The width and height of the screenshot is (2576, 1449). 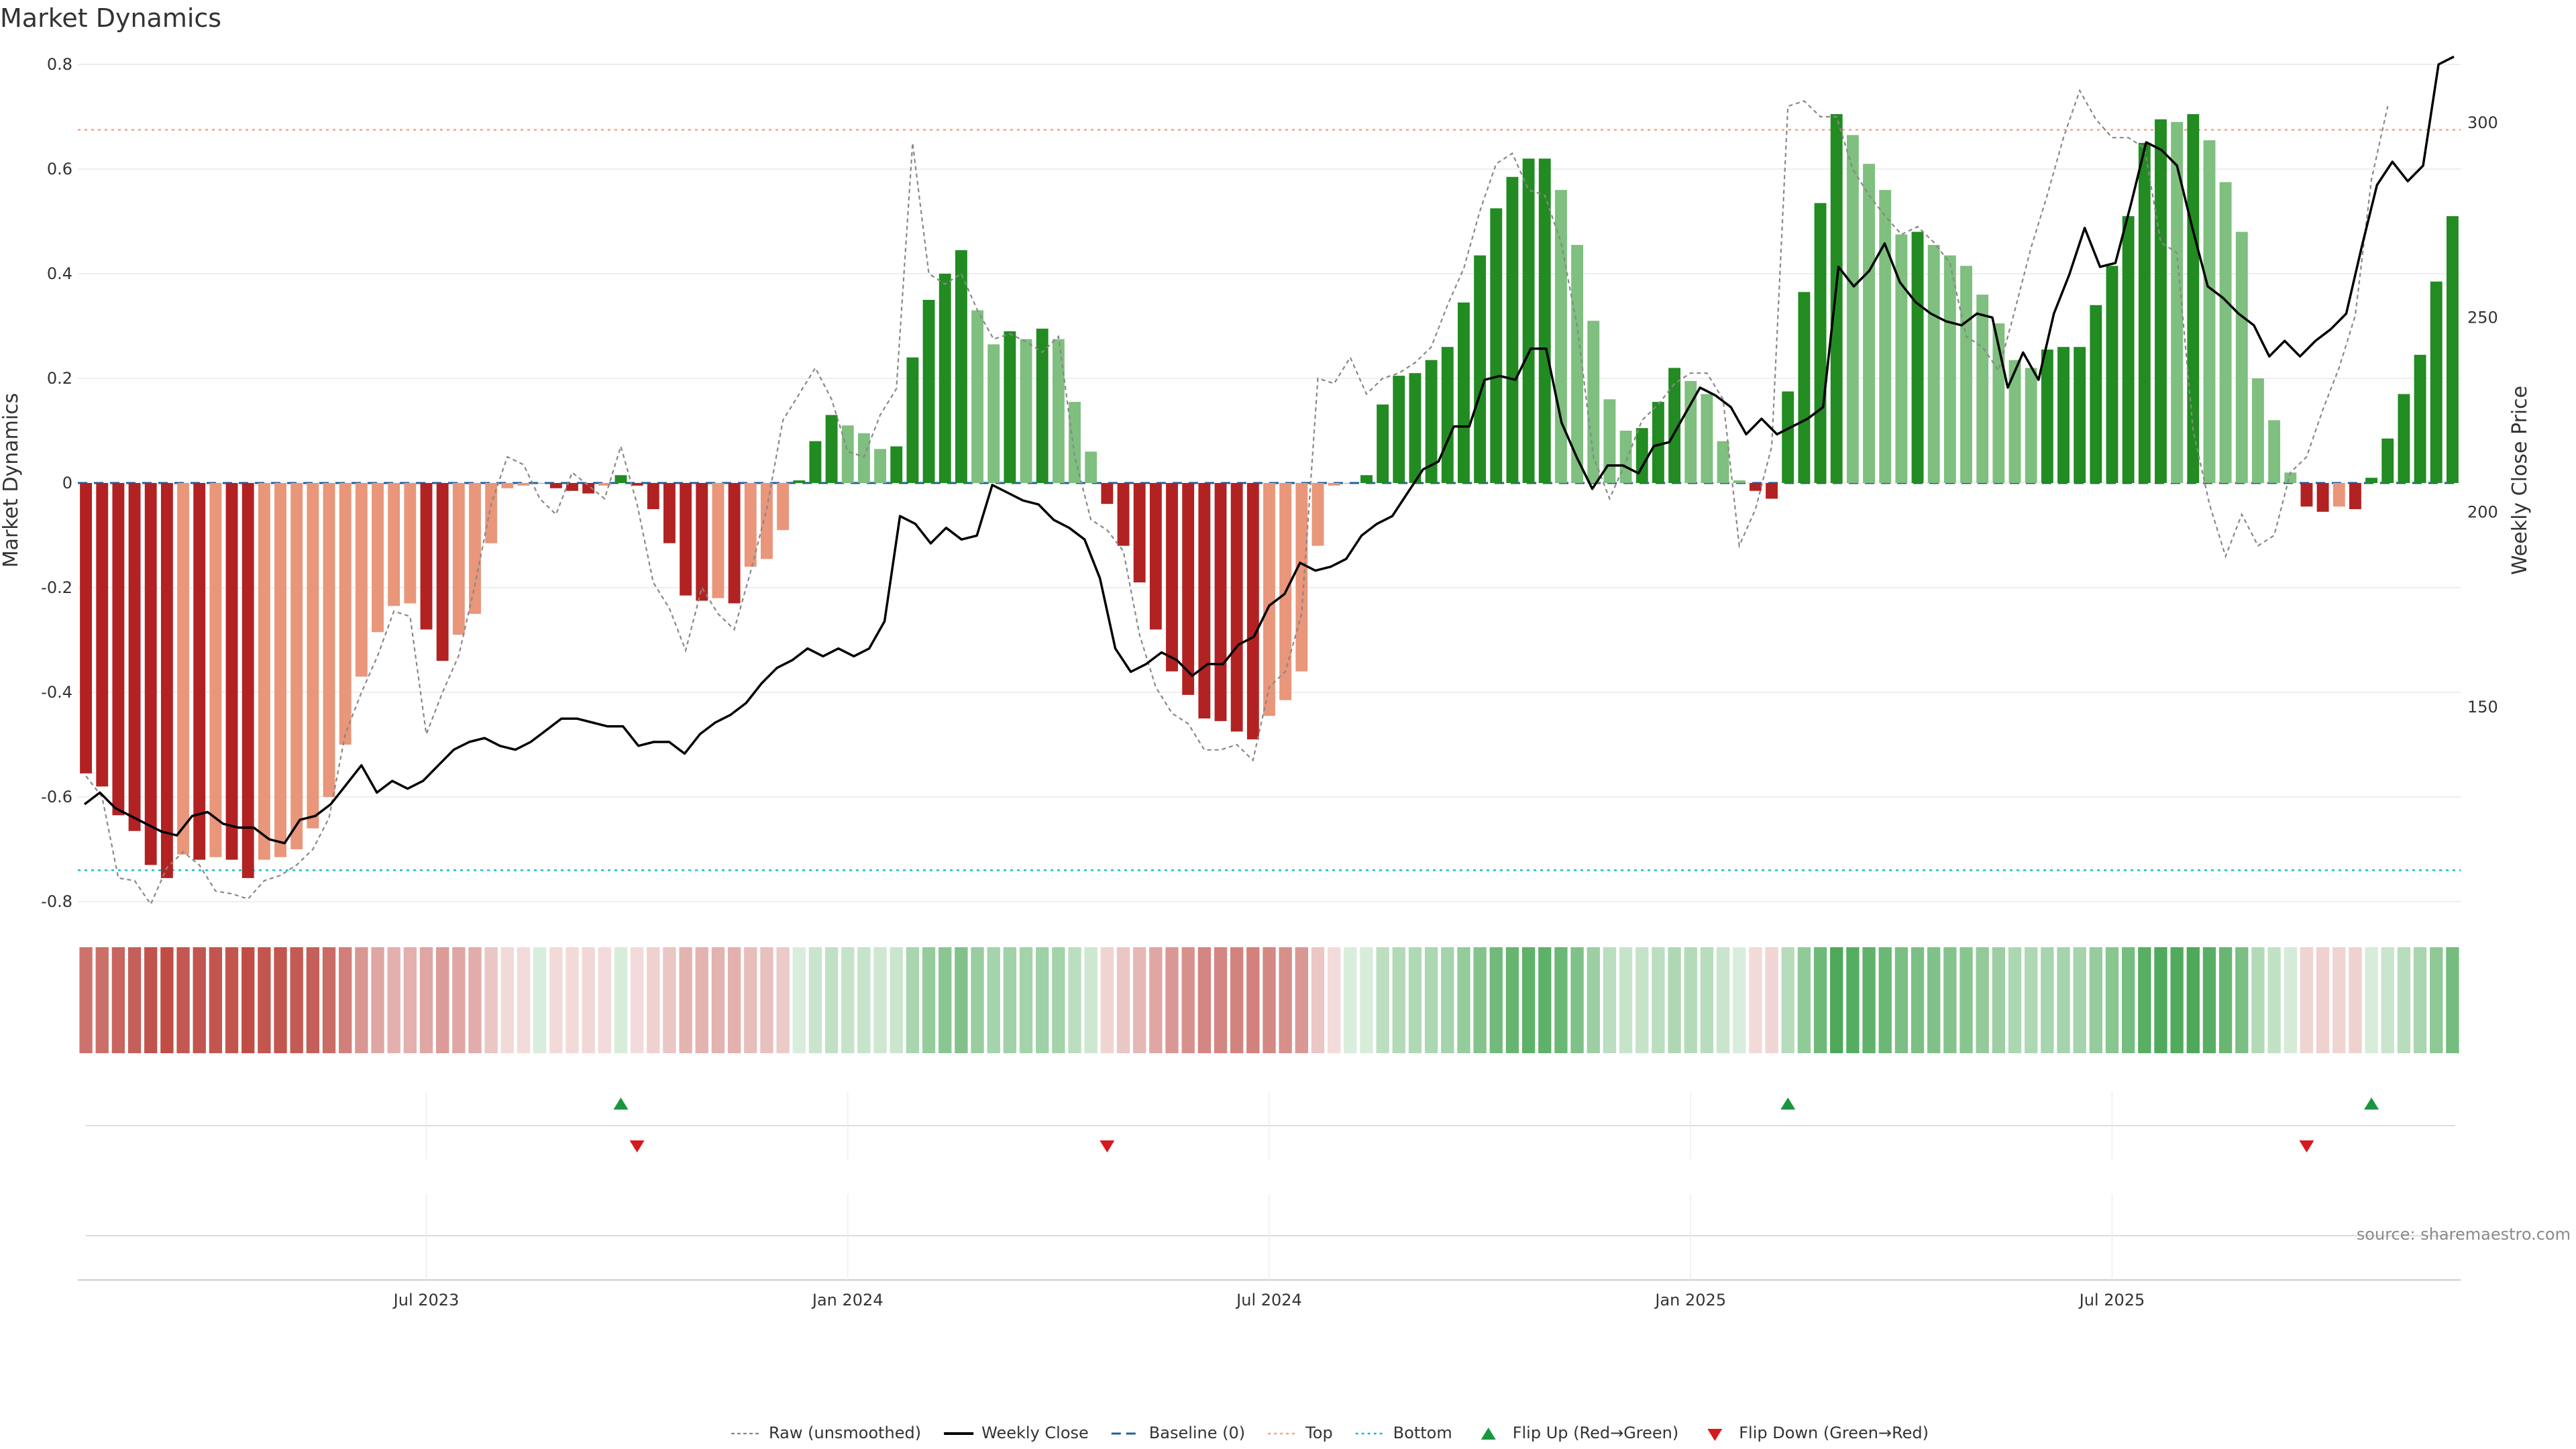 What do you see at coordinates (1319, 1433) in the screenshot?
I see `legend-label: Top` at bounding box center [1319, 1433].